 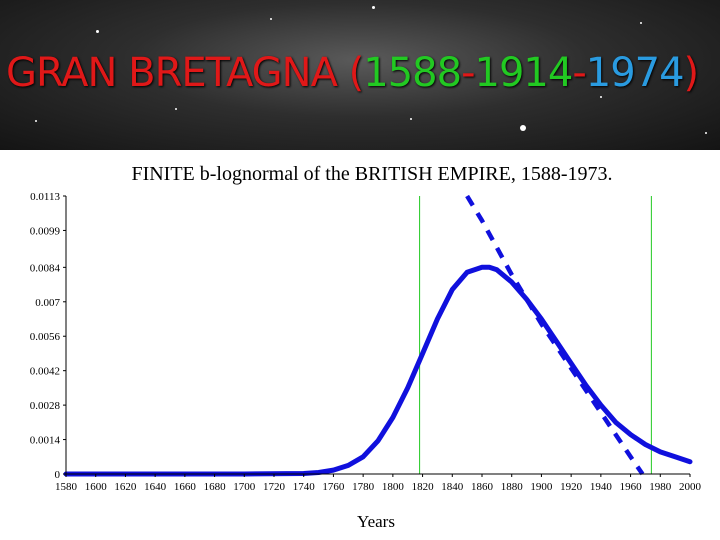 What do you see at coordinates (47, 303) in the screenshot?
I see `y-tick-label: 0.007` at bounding box center [47, 303].